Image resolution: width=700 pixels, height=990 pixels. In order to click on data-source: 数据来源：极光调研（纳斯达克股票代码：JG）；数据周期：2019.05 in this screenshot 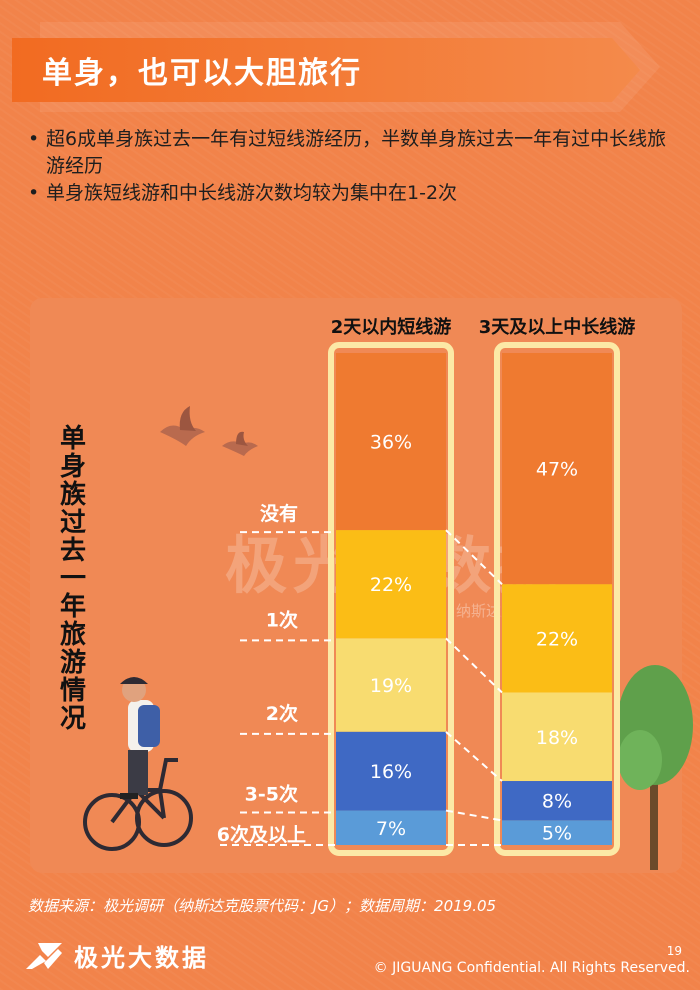, I will do `click(262, 906)`.